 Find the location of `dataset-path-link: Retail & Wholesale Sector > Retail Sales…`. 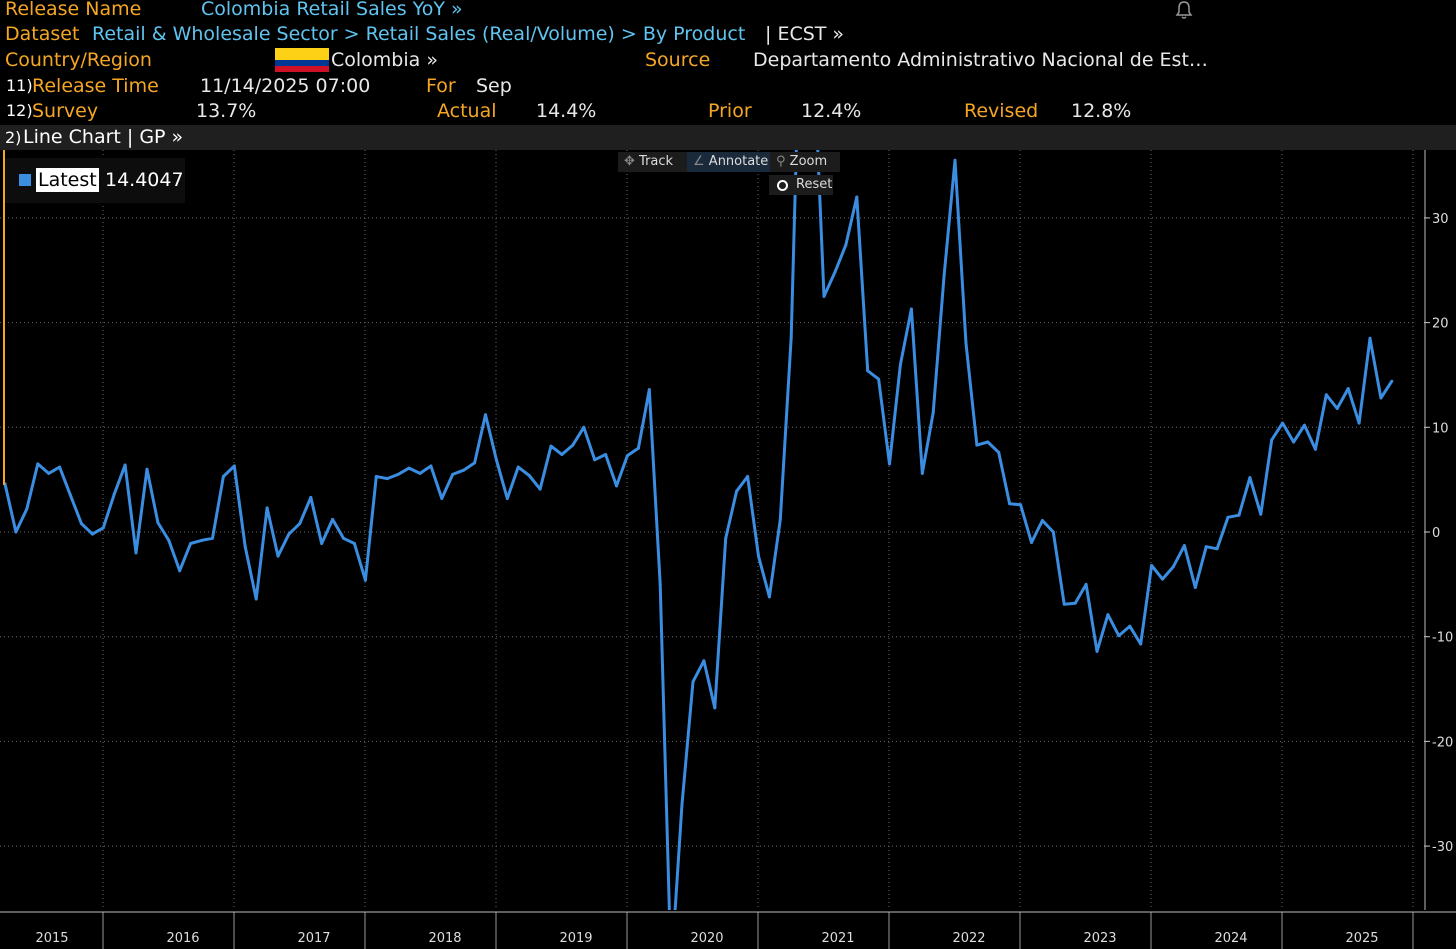

dataset-path-link: Retail & Wholesale Sector > Retail Sales… is located at coordinates (419, 34).